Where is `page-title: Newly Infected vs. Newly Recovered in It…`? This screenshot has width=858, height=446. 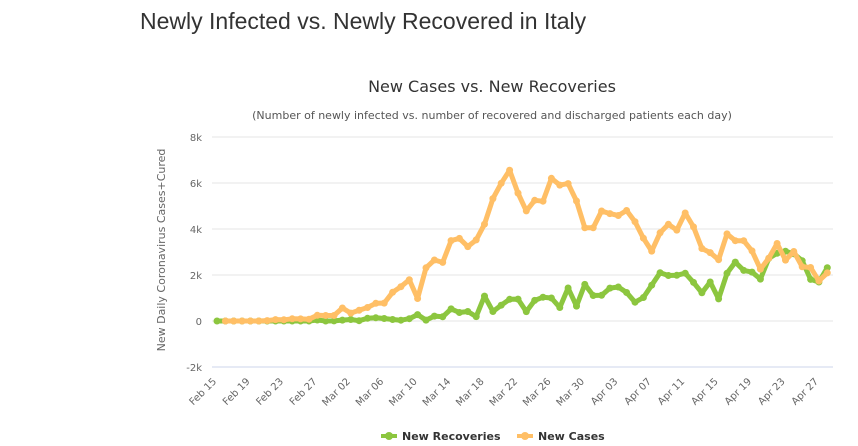 page-title: Newly Infected vs. Newly Recovered in It… is located at coordinates (363, 21).